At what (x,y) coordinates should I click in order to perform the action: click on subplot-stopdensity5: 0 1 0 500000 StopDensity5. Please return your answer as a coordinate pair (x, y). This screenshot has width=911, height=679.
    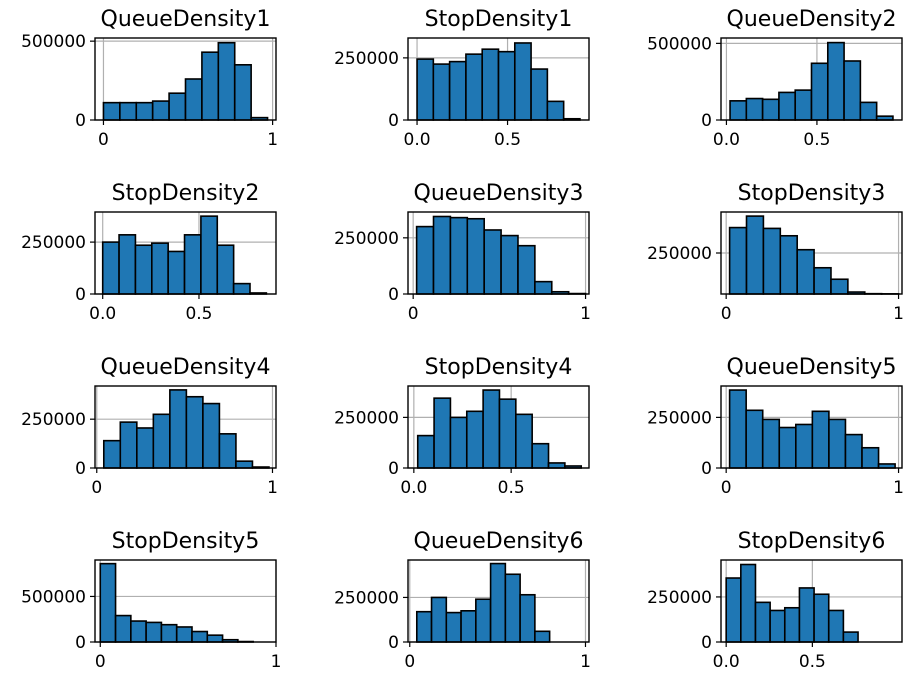
    Looking at the image, I should click on (151, 600).